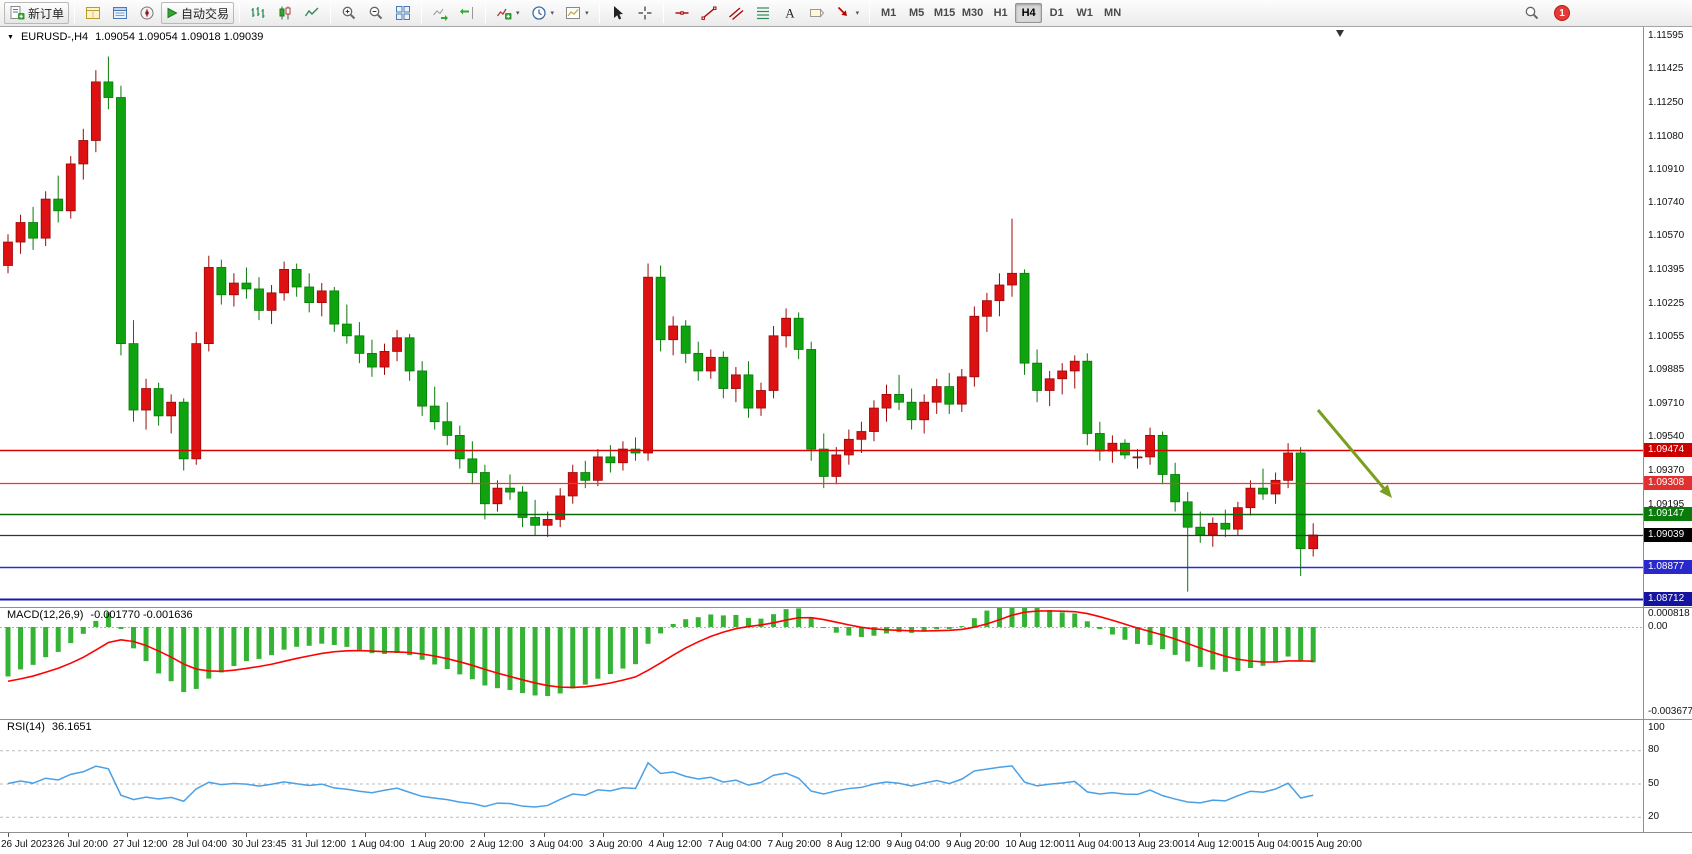 This screenshot has height=854, width=1692. I want to click on price-axis-label: 1.10055, so click(1666, 336).